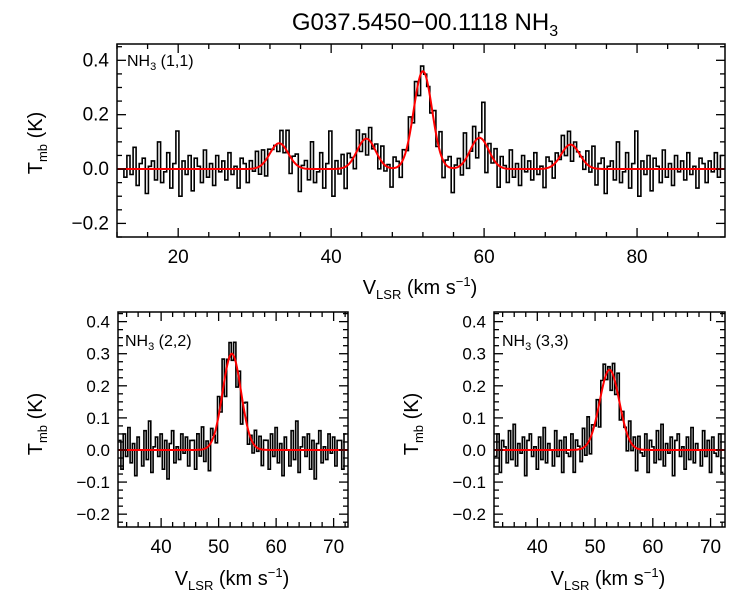 This screenshot has height=600, width=750. What do you see at coordinates (218, 547) in the screenshot?
I see `x-tick-label-bl: 50` at bounding box center [218, 547].